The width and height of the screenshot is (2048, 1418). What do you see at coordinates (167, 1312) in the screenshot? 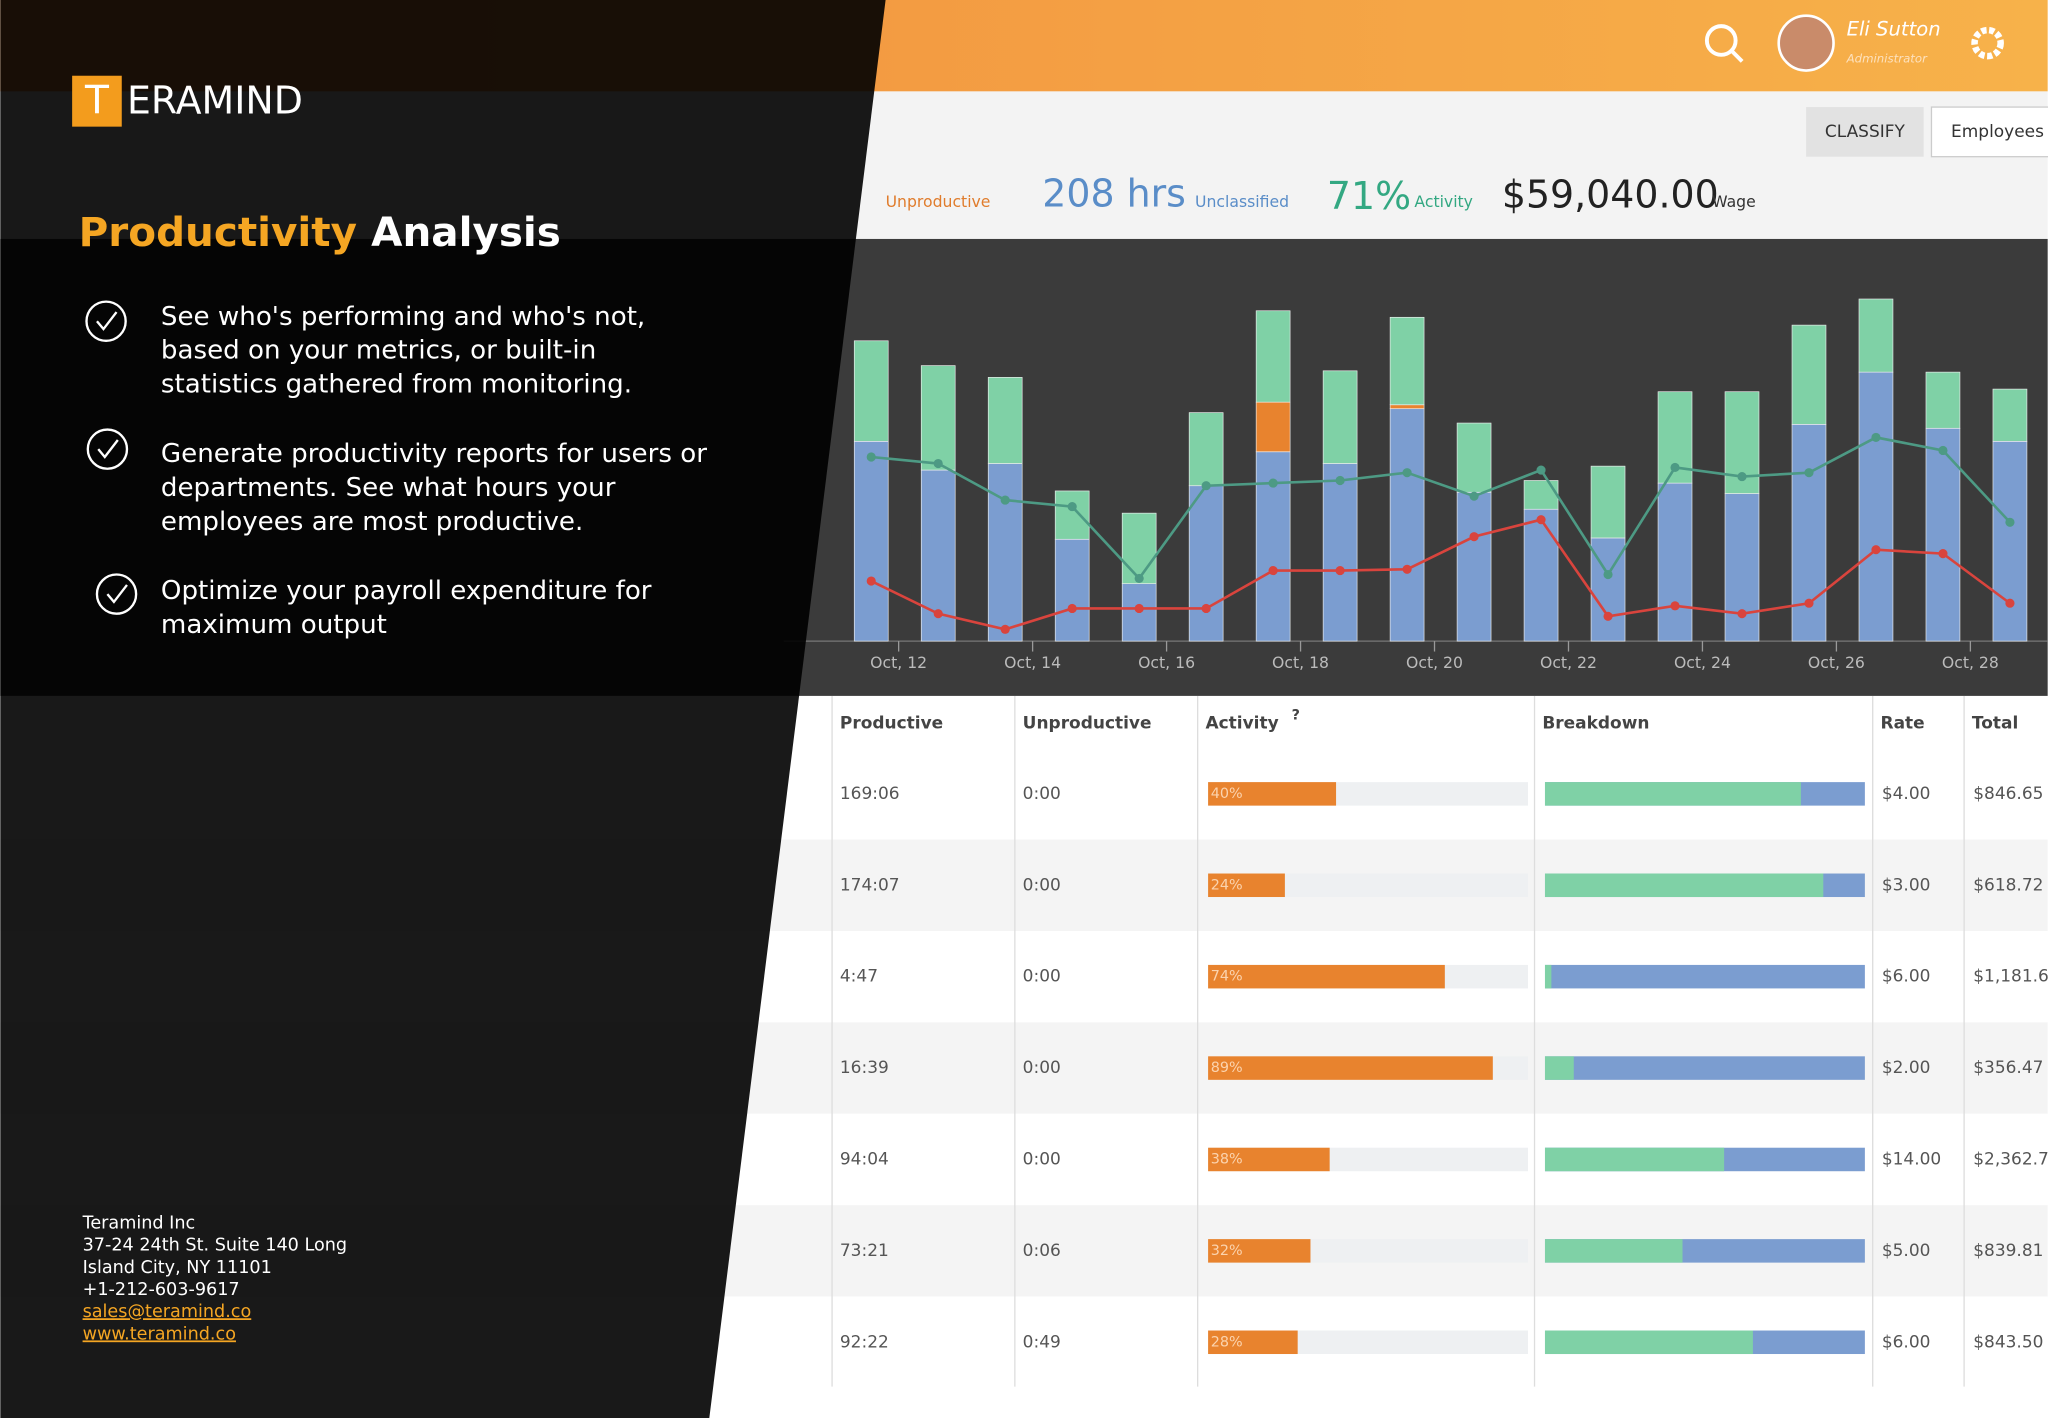
I see `contact-link: sales@teramind.co` at bounding box center [167, 1312].